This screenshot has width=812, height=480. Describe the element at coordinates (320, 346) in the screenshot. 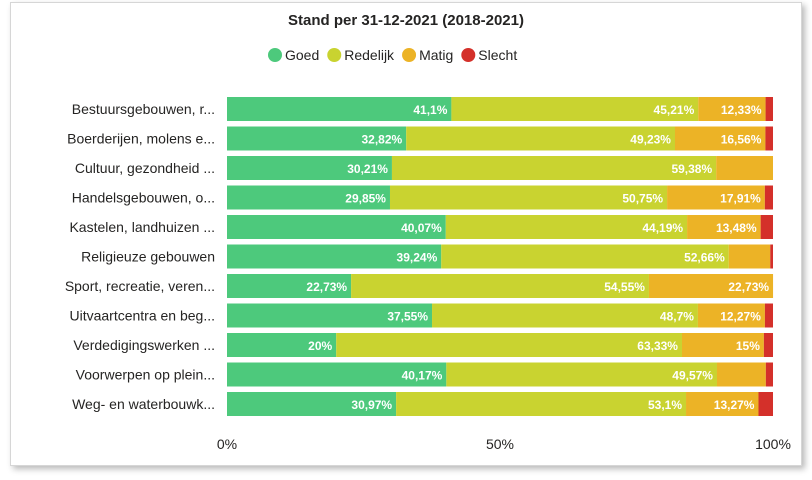

I see `data-label-goed: 20%` at that location.